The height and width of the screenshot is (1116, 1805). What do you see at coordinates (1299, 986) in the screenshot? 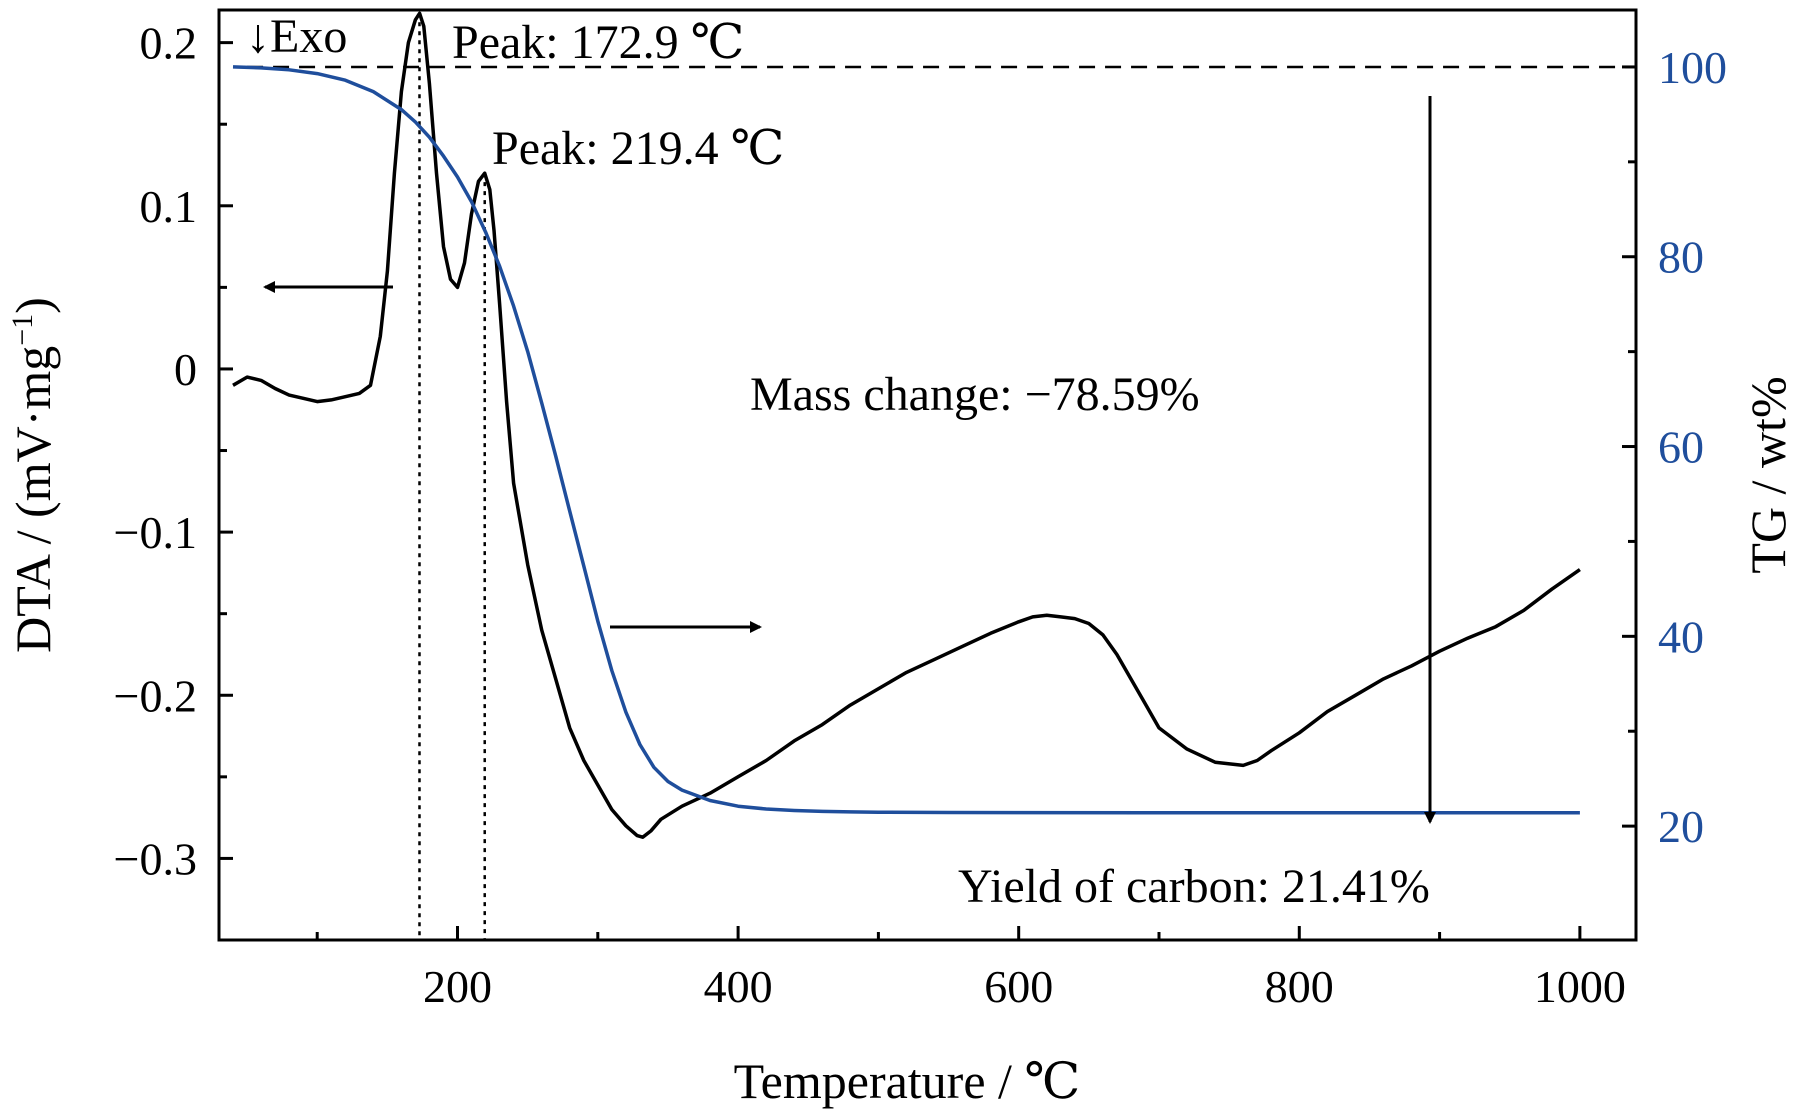
I see `x-tick-label: 800` at bounding box center [1299, 986].